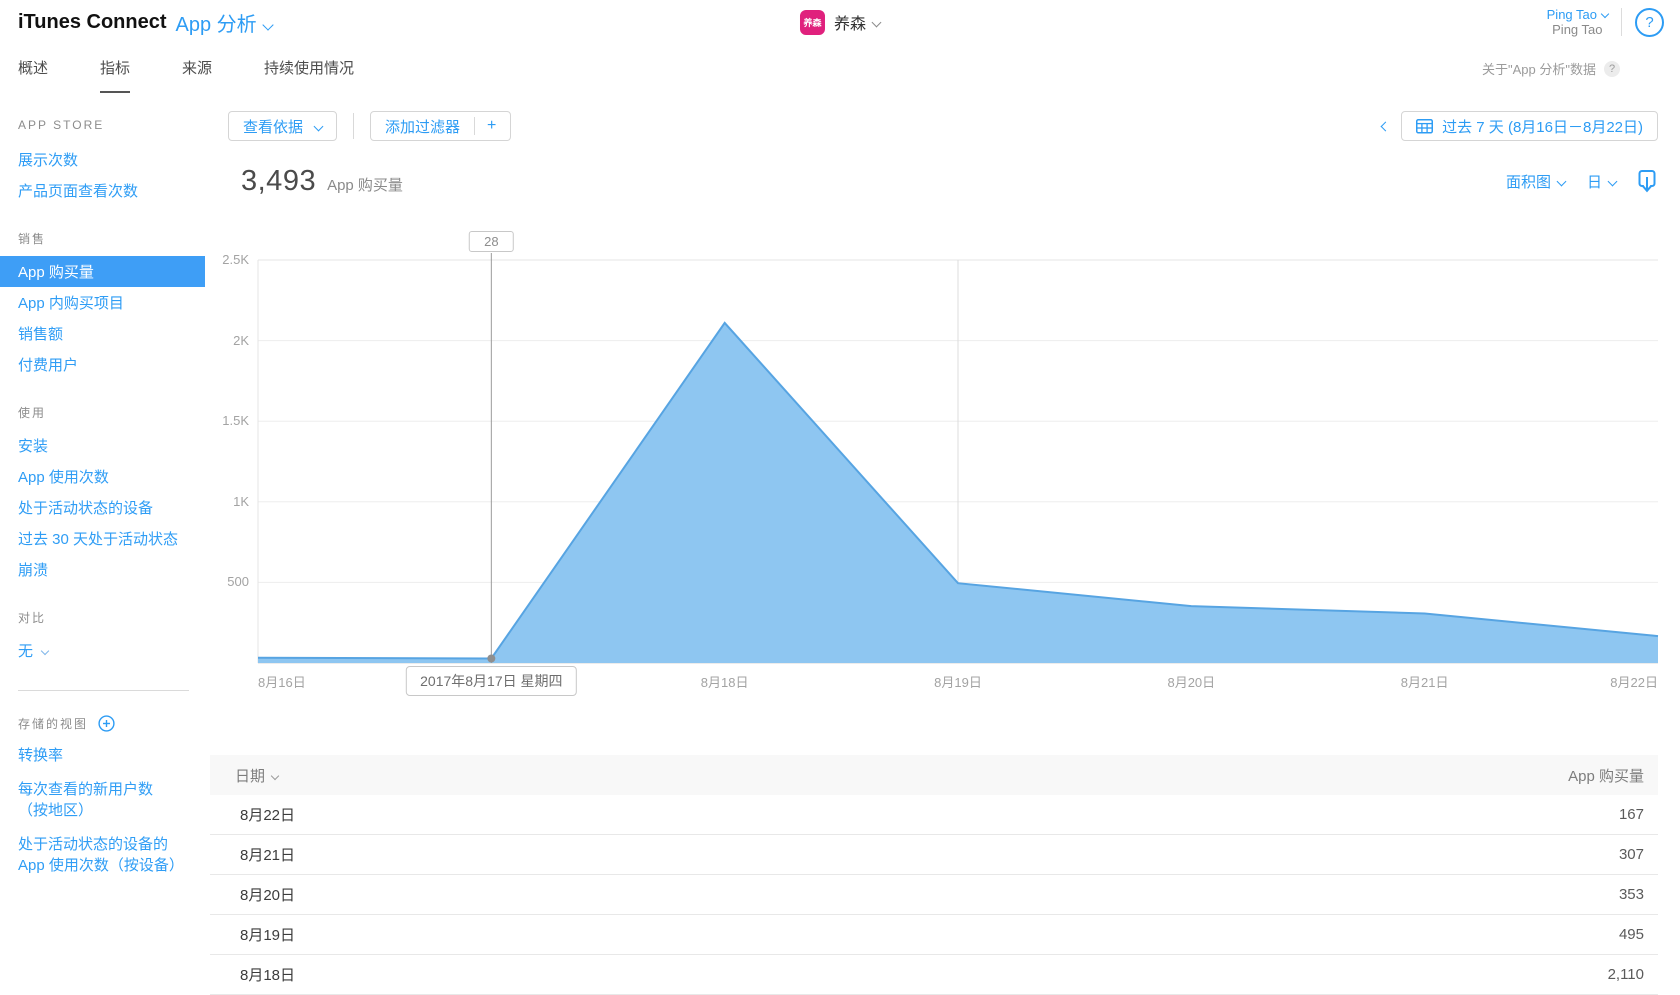  Describe the element at coordinates (1539, 69) in the screenshot. I see `about-data-link: 关于"App 分析"数据` at that location.